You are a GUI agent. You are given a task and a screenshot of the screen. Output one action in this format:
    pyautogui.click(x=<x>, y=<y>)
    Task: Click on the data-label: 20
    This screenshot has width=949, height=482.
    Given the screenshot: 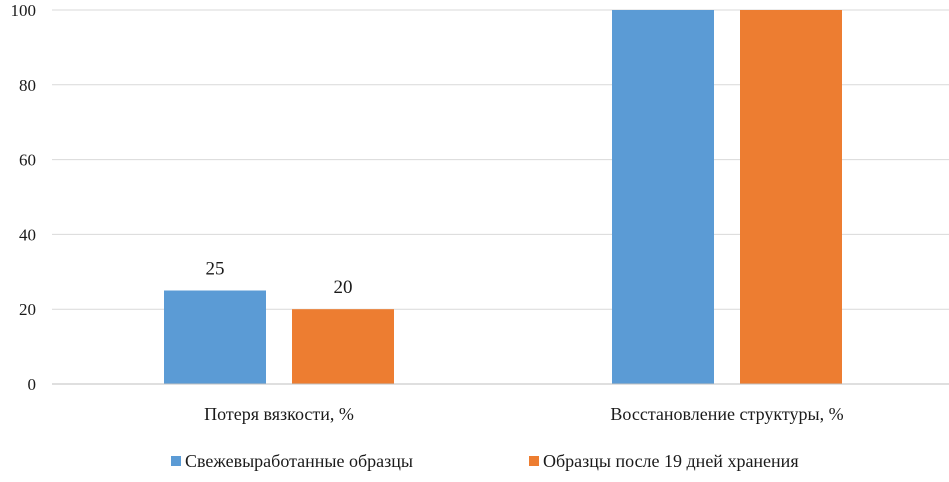 What is the action you would take?
    pyautogui.click(x=343, y=287)
    